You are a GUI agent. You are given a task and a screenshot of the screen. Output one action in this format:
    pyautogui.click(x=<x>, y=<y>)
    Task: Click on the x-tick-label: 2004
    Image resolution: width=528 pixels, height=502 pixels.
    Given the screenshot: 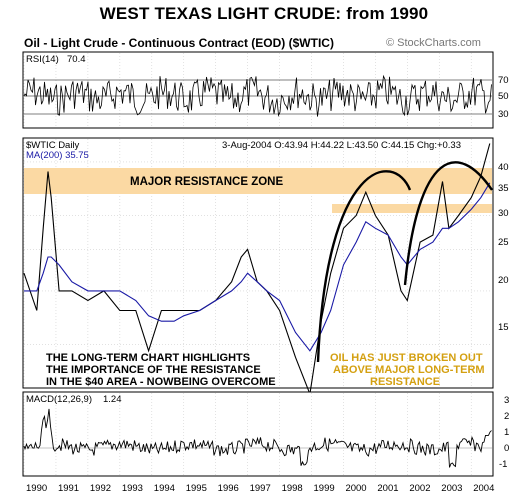 What is the action you would take?
    pyautogui.click(x=483, y=488)
    